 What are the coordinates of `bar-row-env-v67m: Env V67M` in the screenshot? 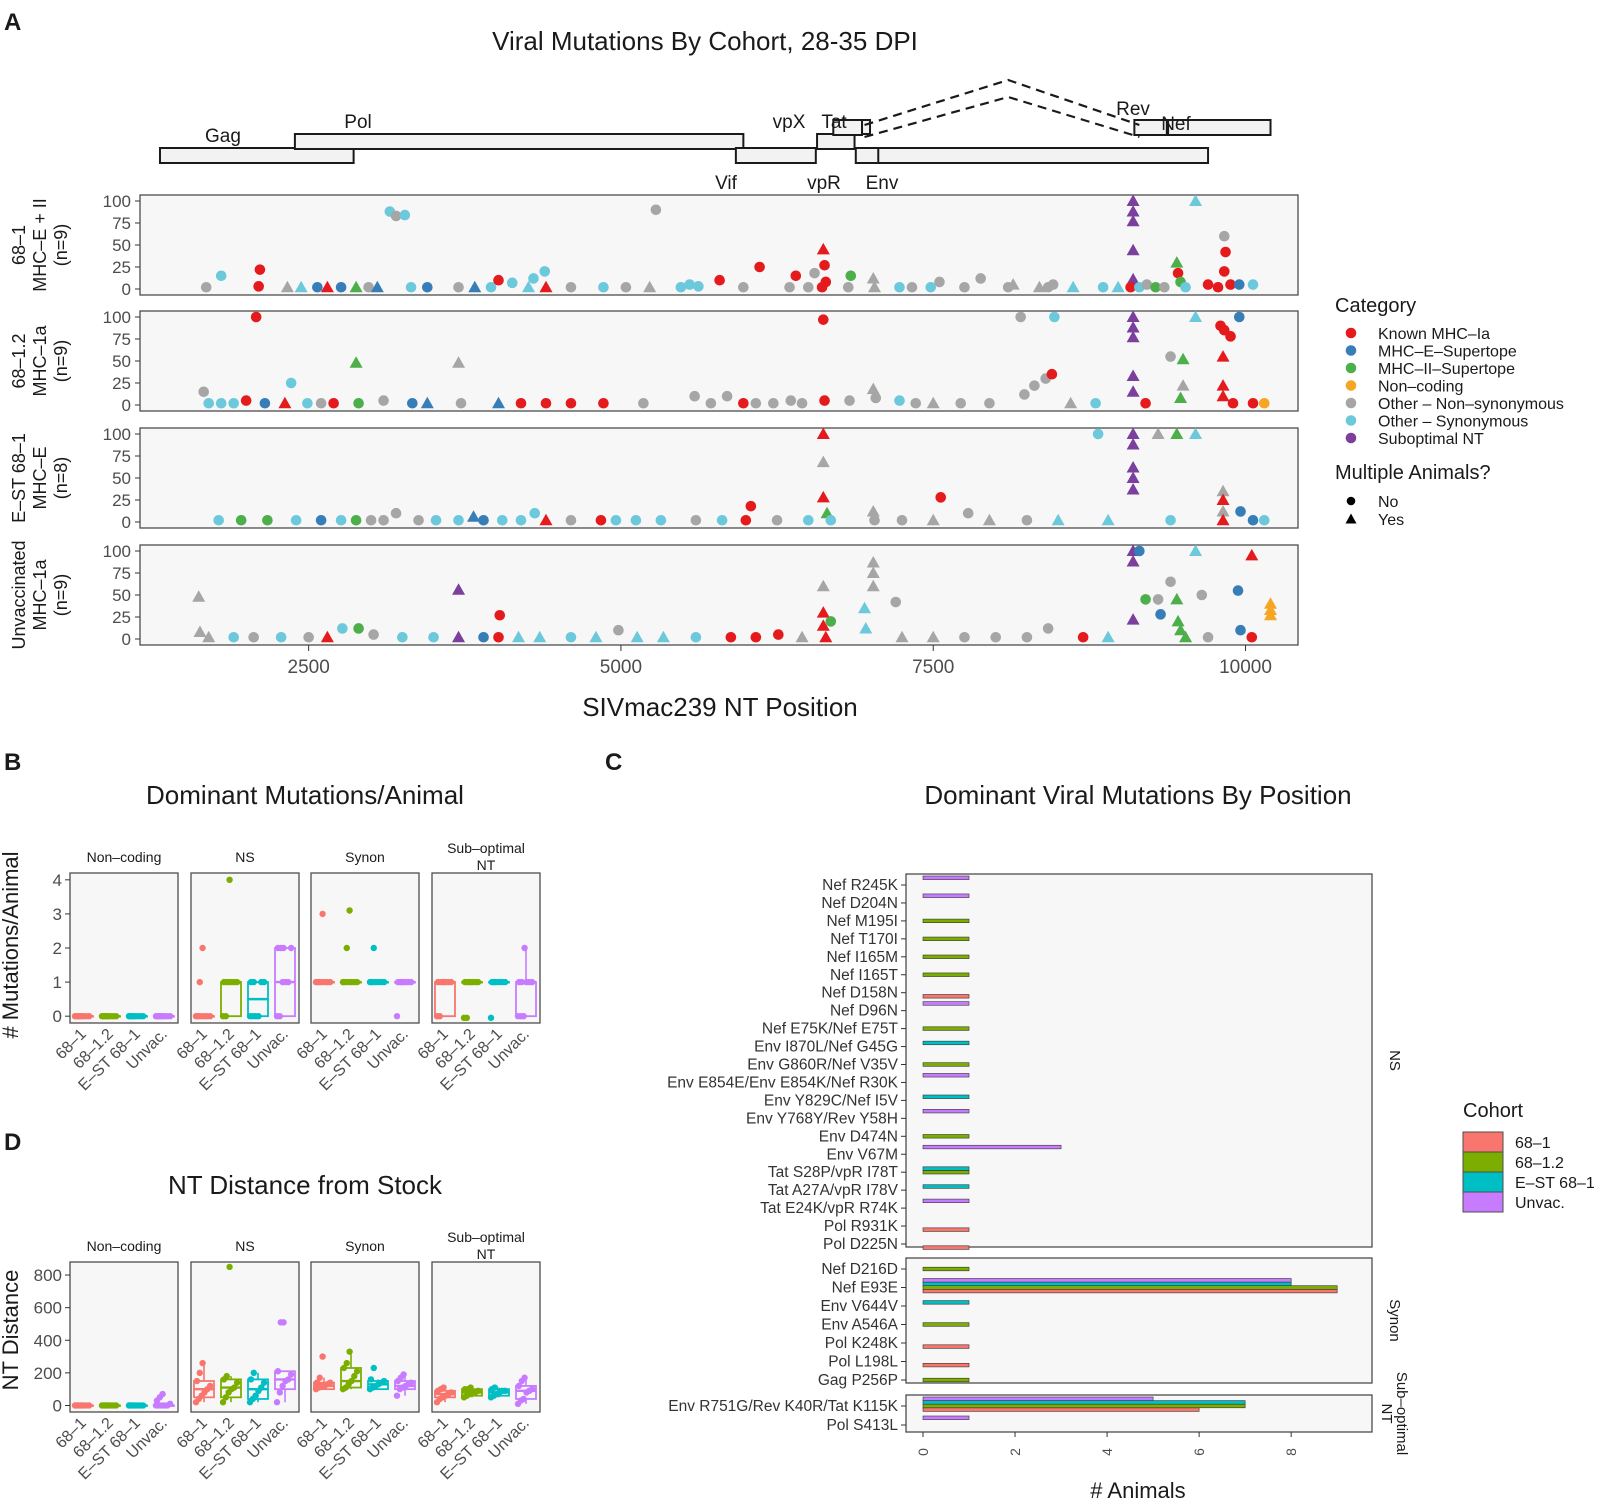 It's located at (944, 1153).